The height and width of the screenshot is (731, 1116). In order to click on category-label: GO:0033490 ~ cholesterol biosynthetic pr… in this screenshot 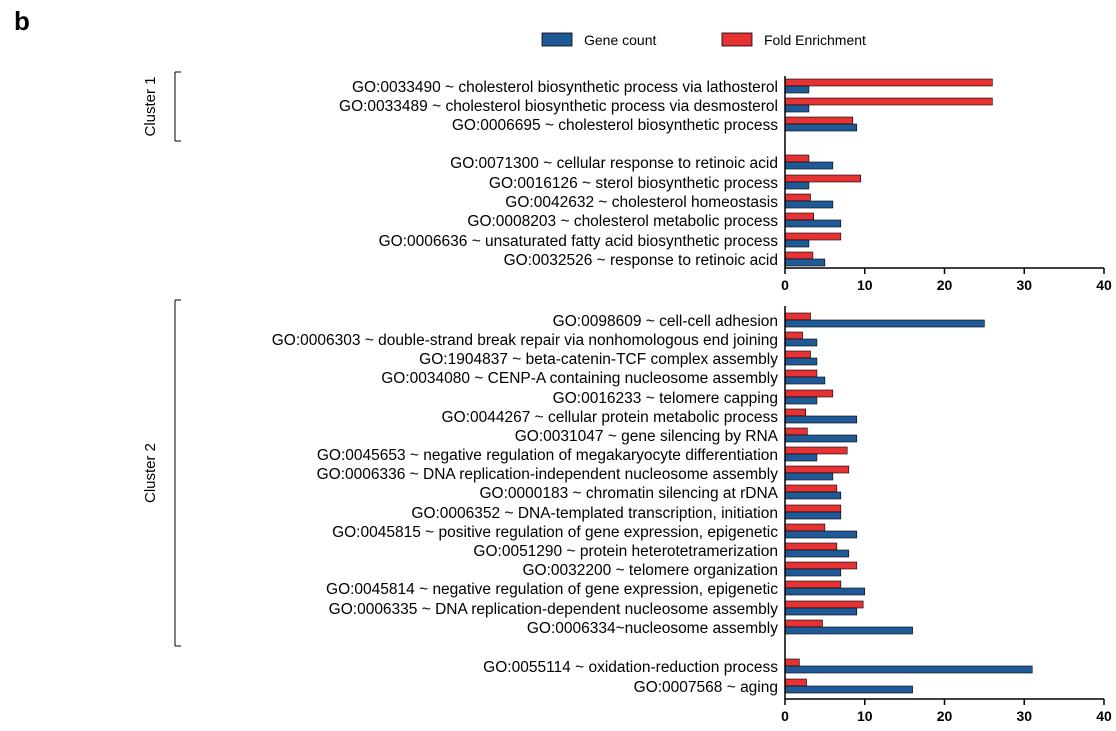, I will do `click(565, 87)`.